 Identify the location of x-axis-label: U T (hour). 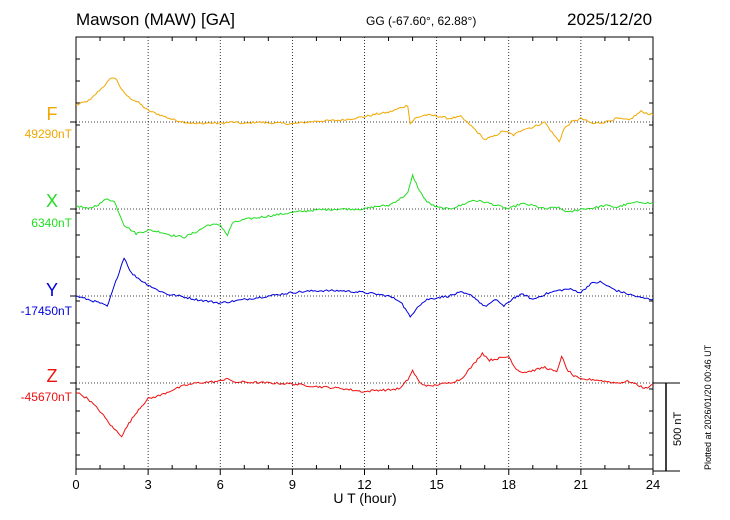
(364, 498).